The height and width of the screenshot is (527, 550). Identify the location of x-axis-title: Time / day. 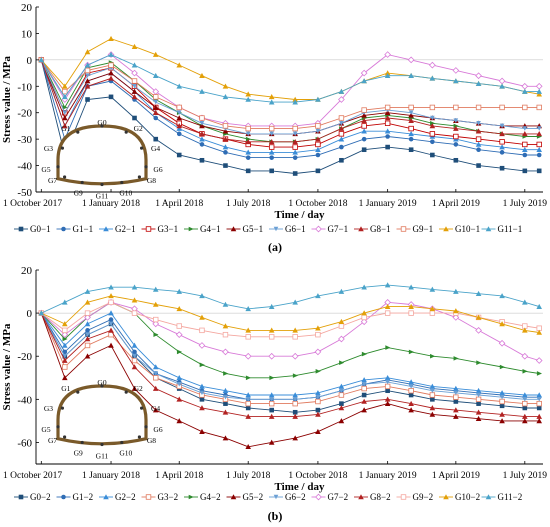
(300, 215).